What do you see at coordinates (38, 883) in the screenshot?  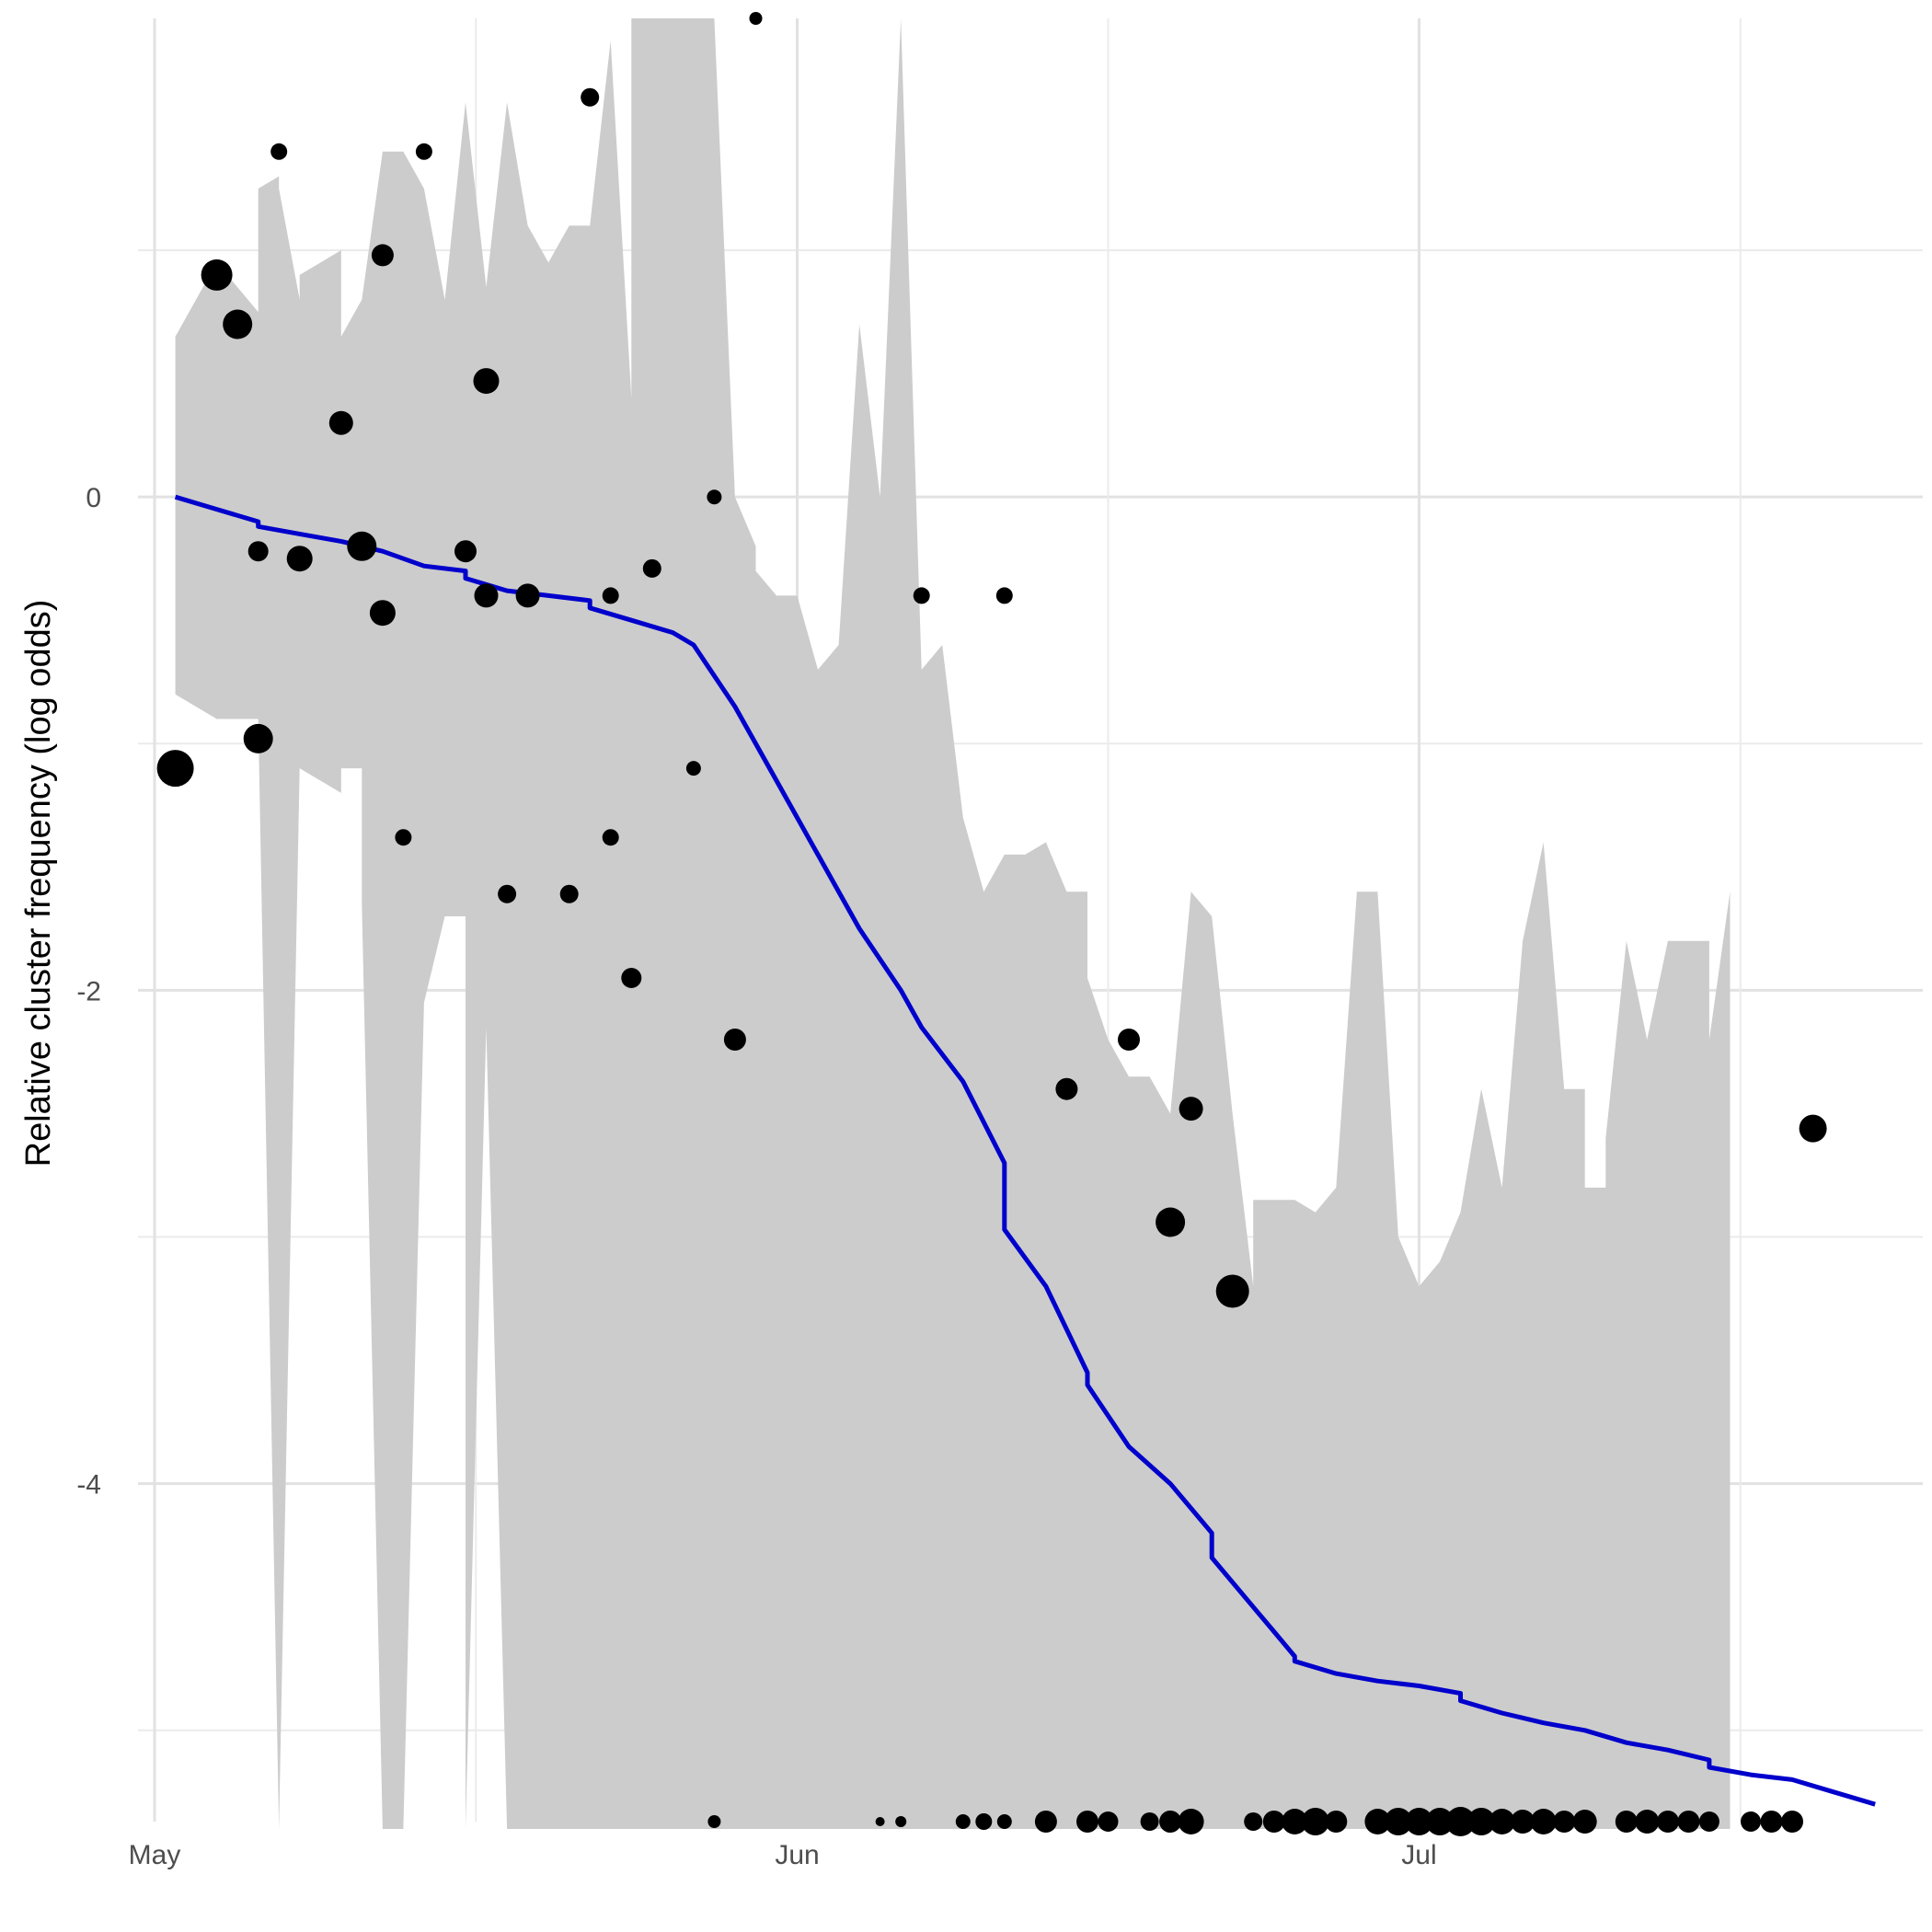 I see `y-axis-title: Relative cluster frequency (log odds)` at bounding box center [38, 883].